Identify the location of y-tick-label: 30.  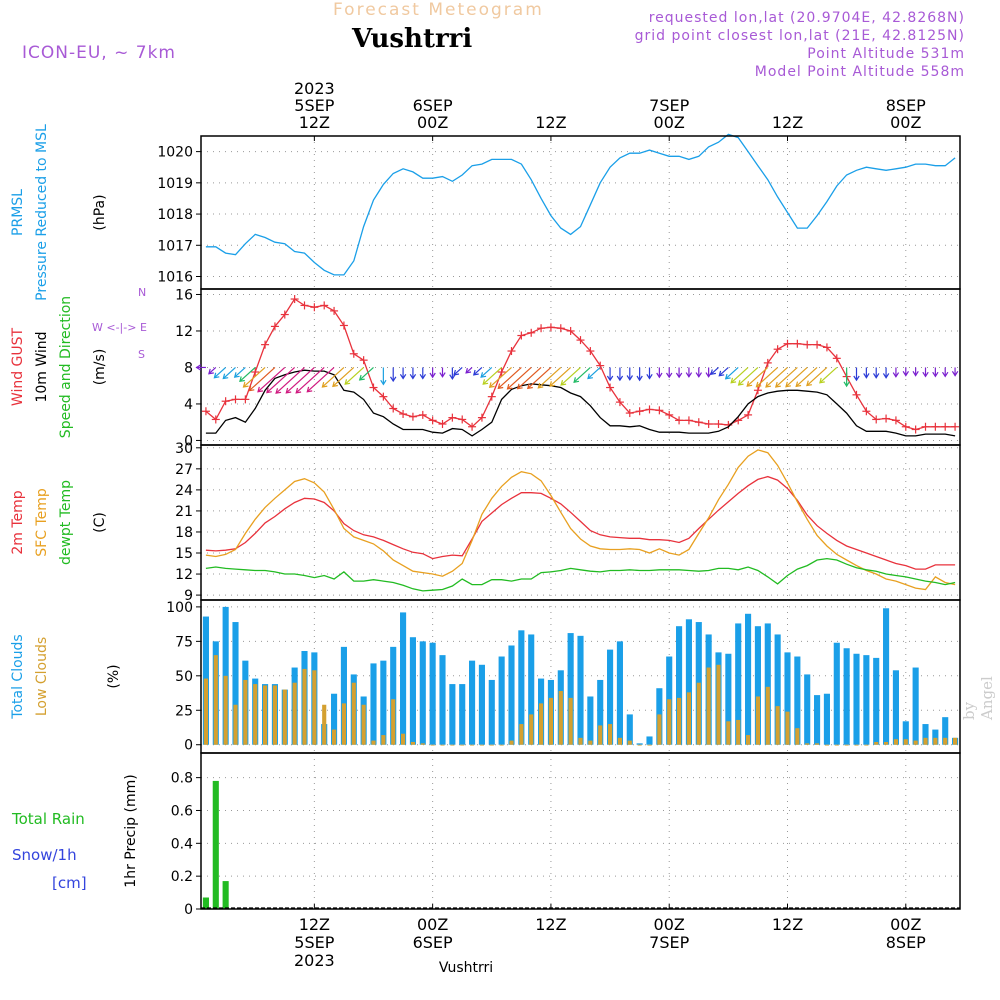
(184, 449).